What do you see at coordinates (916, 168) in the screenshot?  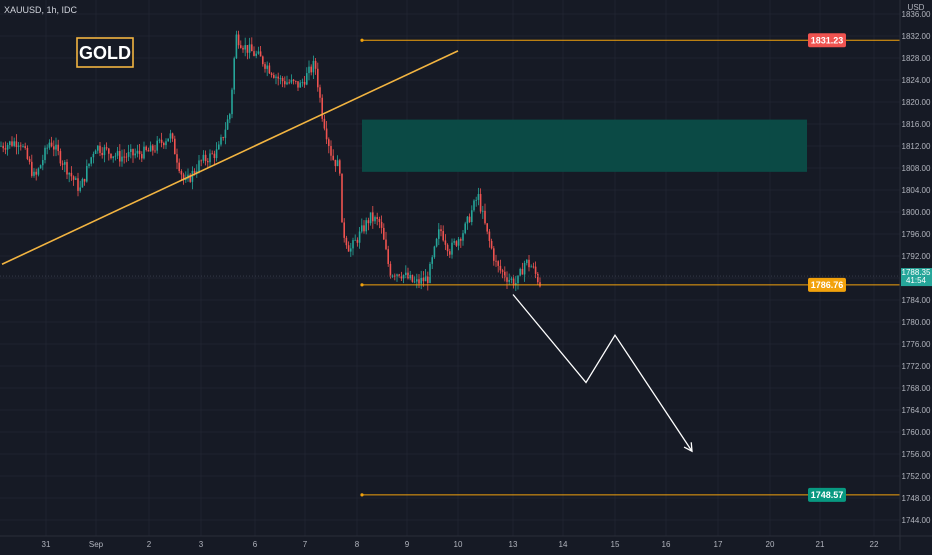 I see `y-tick-label: 1808.00` at bounding box center [916, 168].